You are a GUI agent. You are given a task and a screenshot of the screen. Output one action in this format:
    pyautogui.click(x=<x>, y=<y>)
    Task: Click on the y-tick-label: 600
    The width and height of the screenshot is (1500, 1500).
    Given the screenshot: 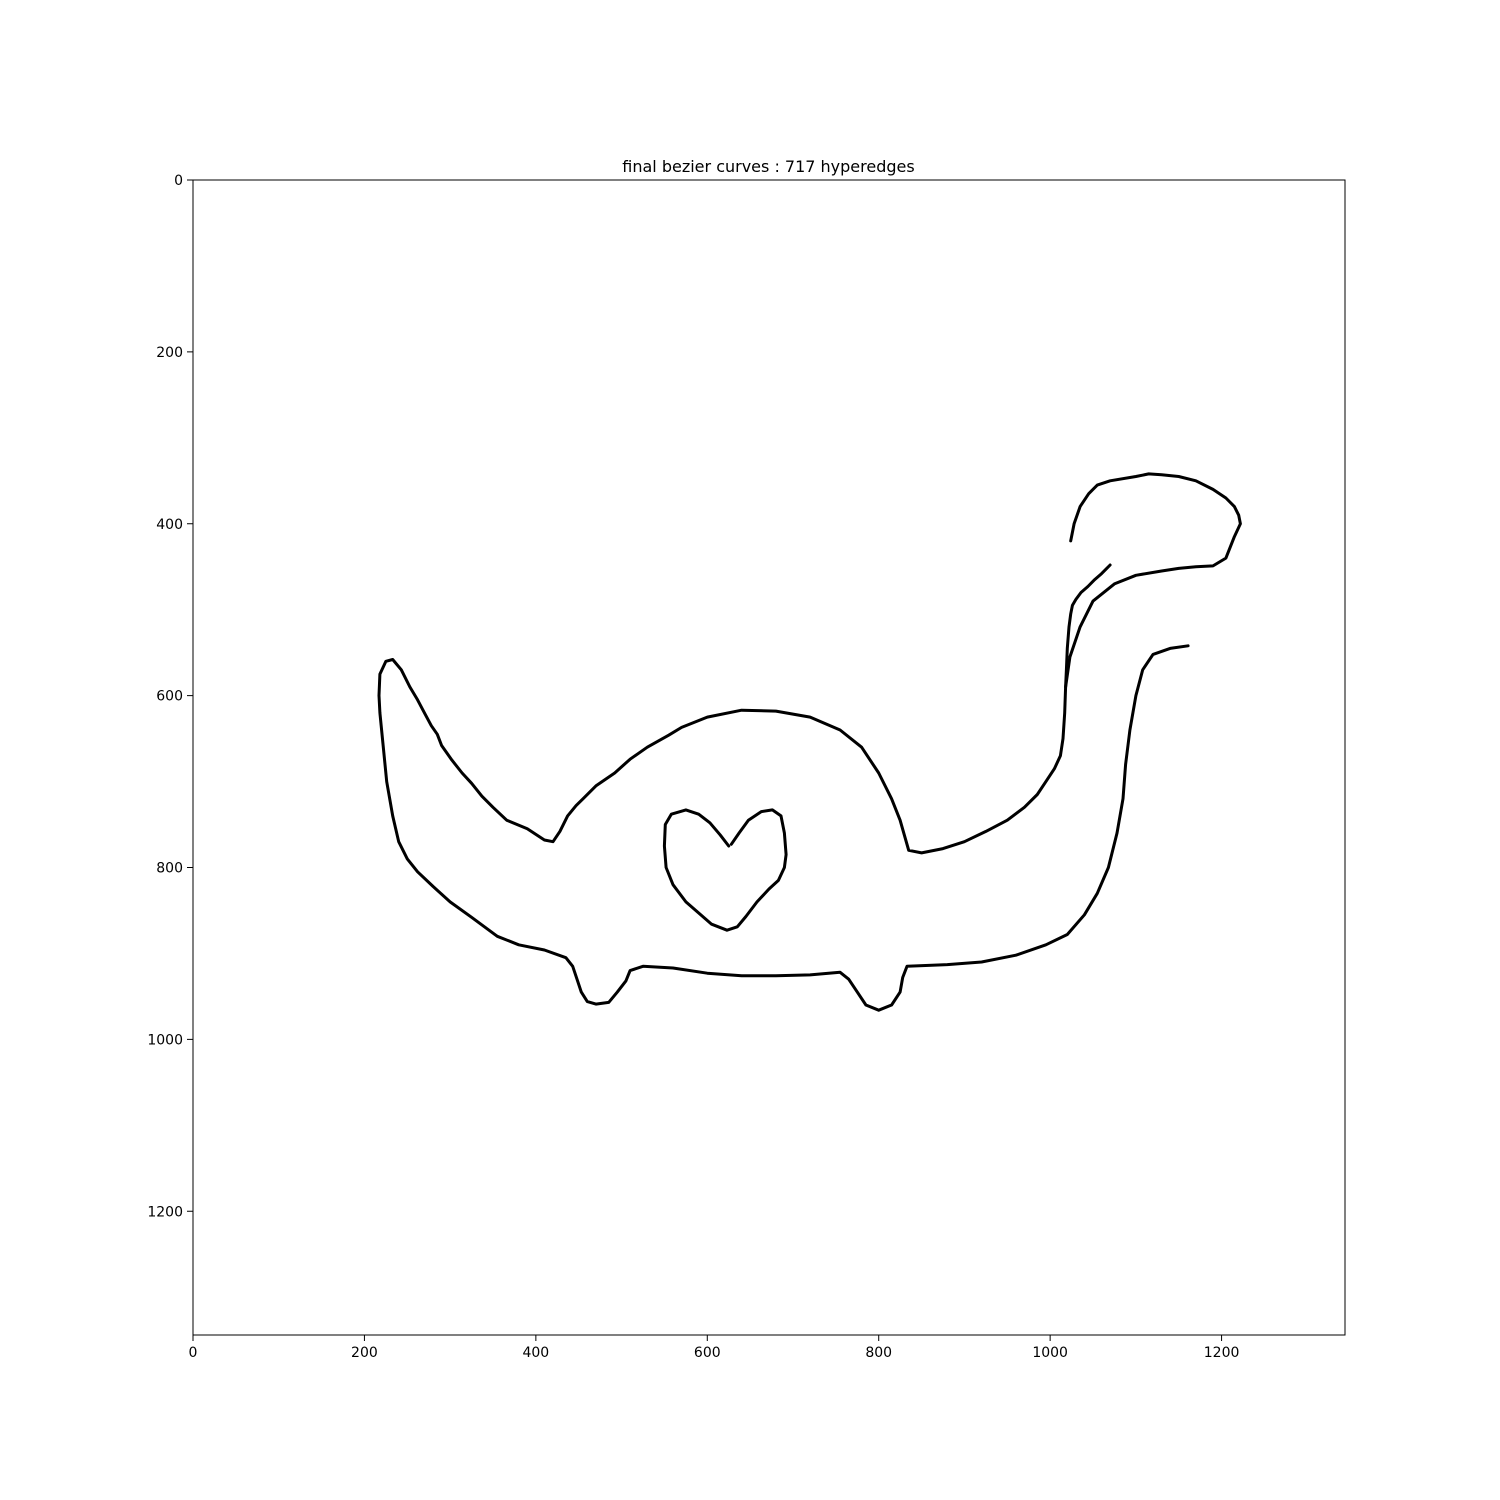 What is the action you would take?
    pyautogui.click(x=169, y=697)
    